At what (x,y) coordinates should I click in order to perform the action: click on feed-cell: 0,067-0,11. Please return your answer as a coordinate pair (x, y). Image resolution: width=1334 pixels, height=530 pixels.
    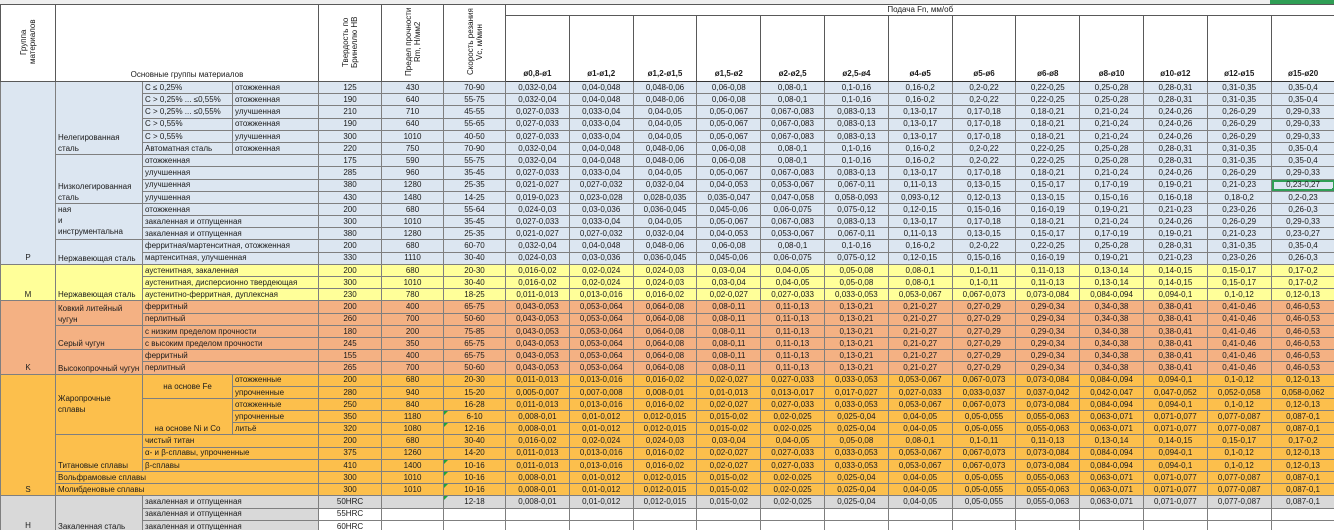
    Looking at the image, I should click on (856, 234).